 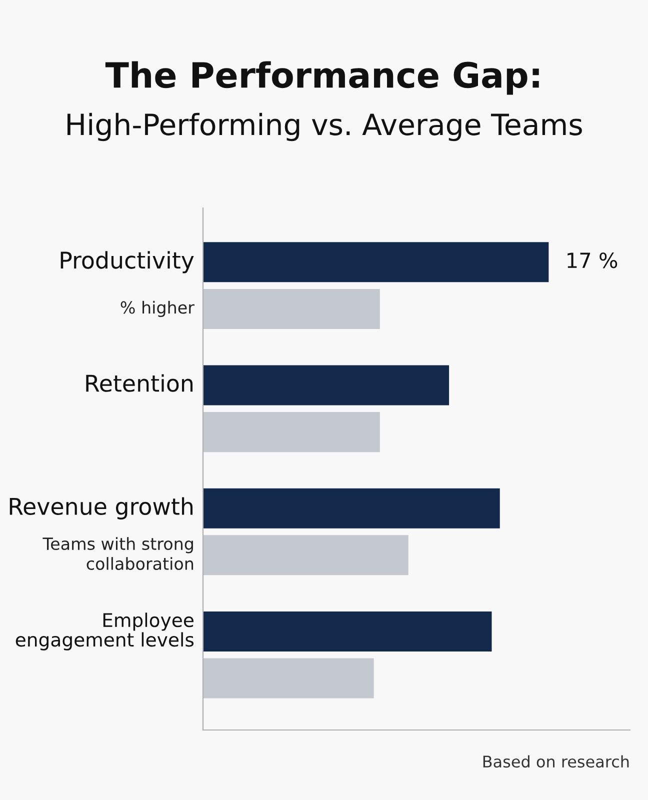 What do you see at coordinates (101, 508) in the screenshot?
I see `y-tick-label: Revenue growth` at bounding box center [101, 508].